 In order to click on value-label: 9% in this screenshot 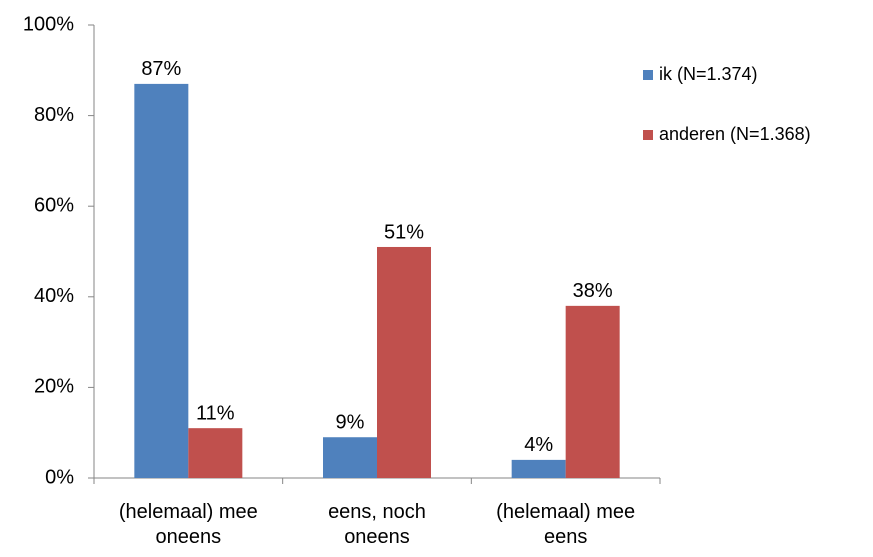, I will do `click(350, 423)`.